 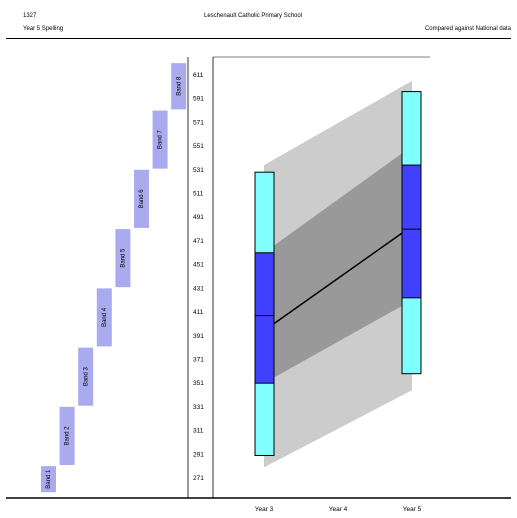 I want to click on x-category-label: Year 4, so click(x=338, y=509).